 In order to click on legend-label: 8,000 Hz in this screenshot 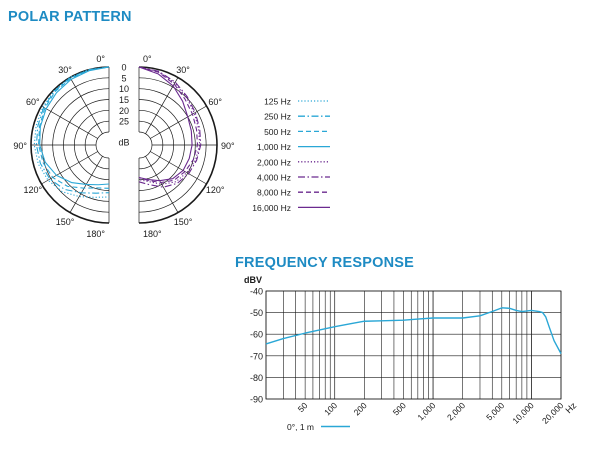, I will do `click(274, 193)`.